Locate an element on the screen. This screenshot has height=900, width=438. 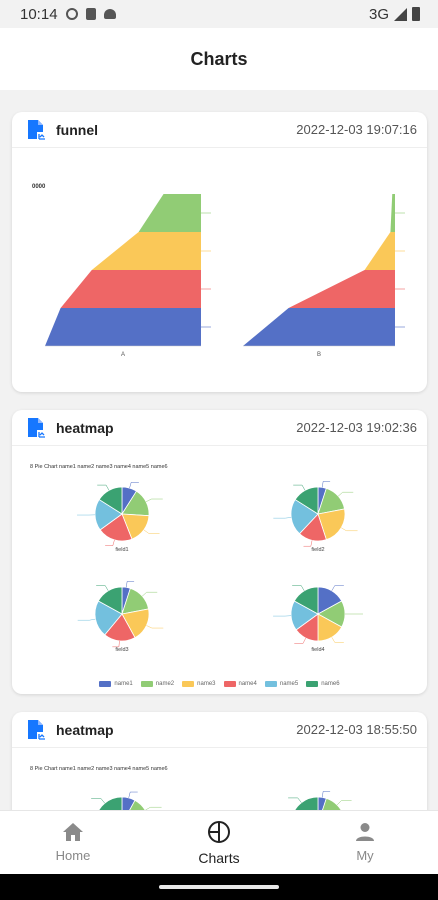
tab-charts: Charts is located at coordinates (219, 842).